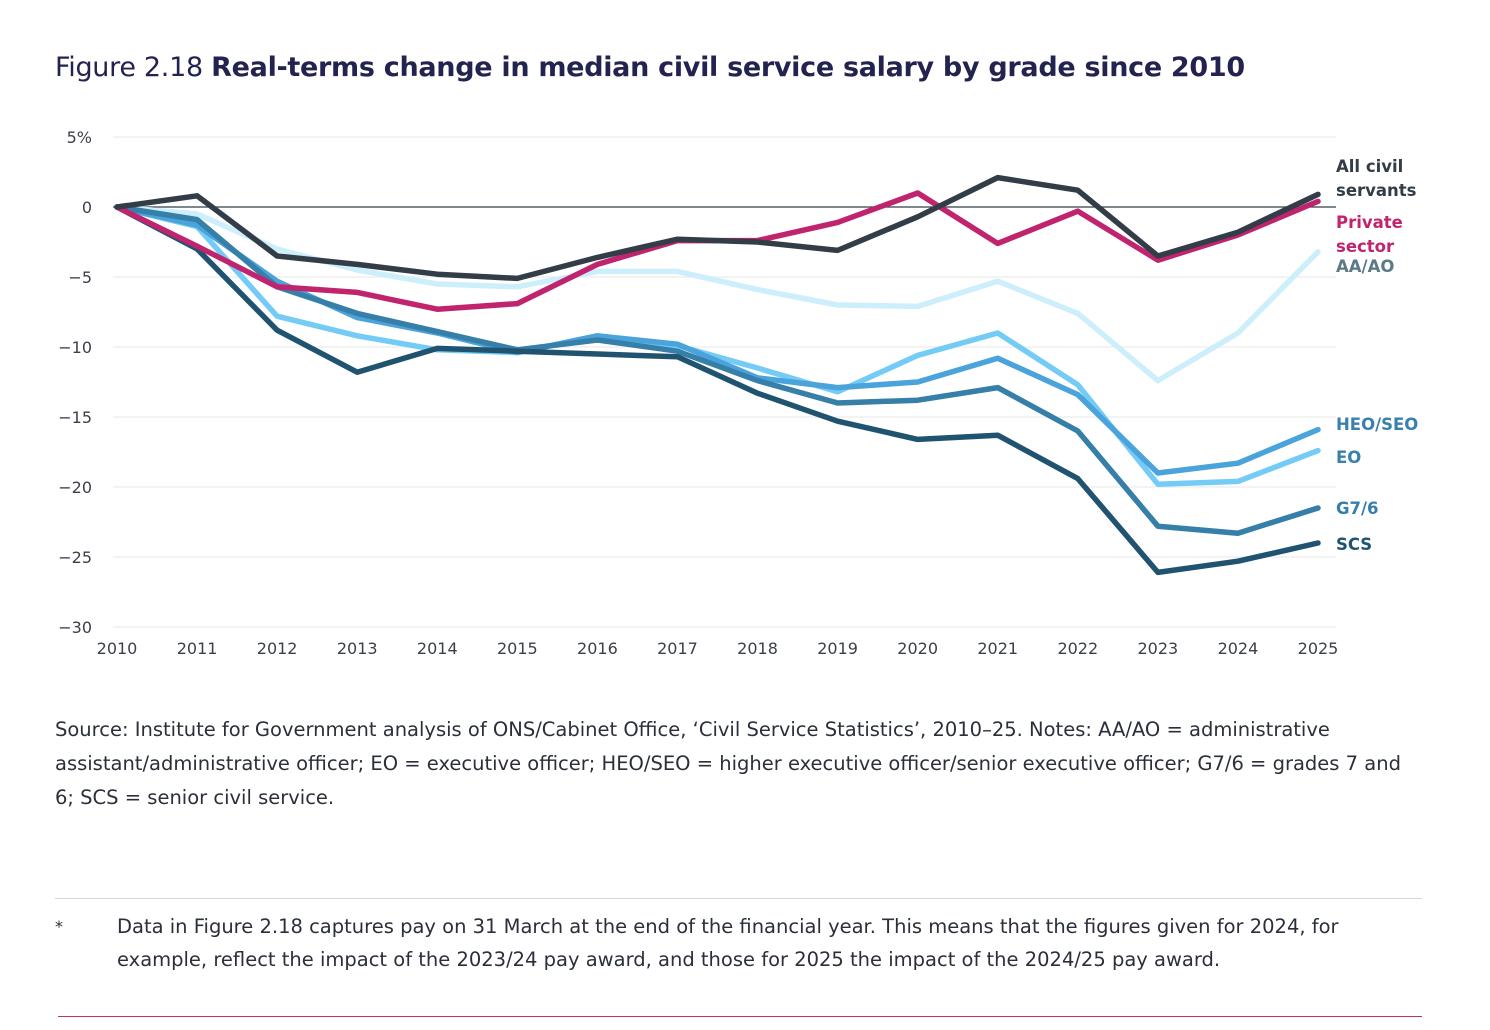 This screenshot has height=1030, width=1490. What do you see at coordinates (59, 926) in the screenshot?
I see `footnote-marker: *` at bounding box center [59, 926].